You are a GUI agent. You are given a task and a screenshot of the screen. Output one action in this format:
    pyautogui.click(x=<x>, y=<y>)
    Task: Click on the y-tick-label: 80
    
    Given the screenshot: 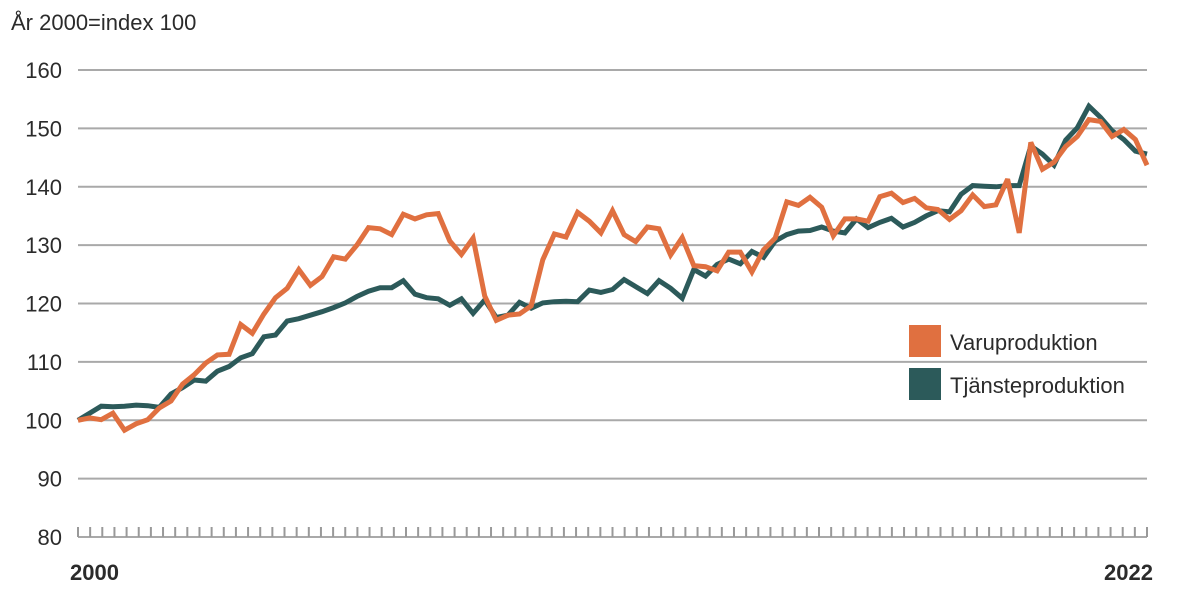 What is the action you would take?
    pyautogui.click(x=50, y=537)
    